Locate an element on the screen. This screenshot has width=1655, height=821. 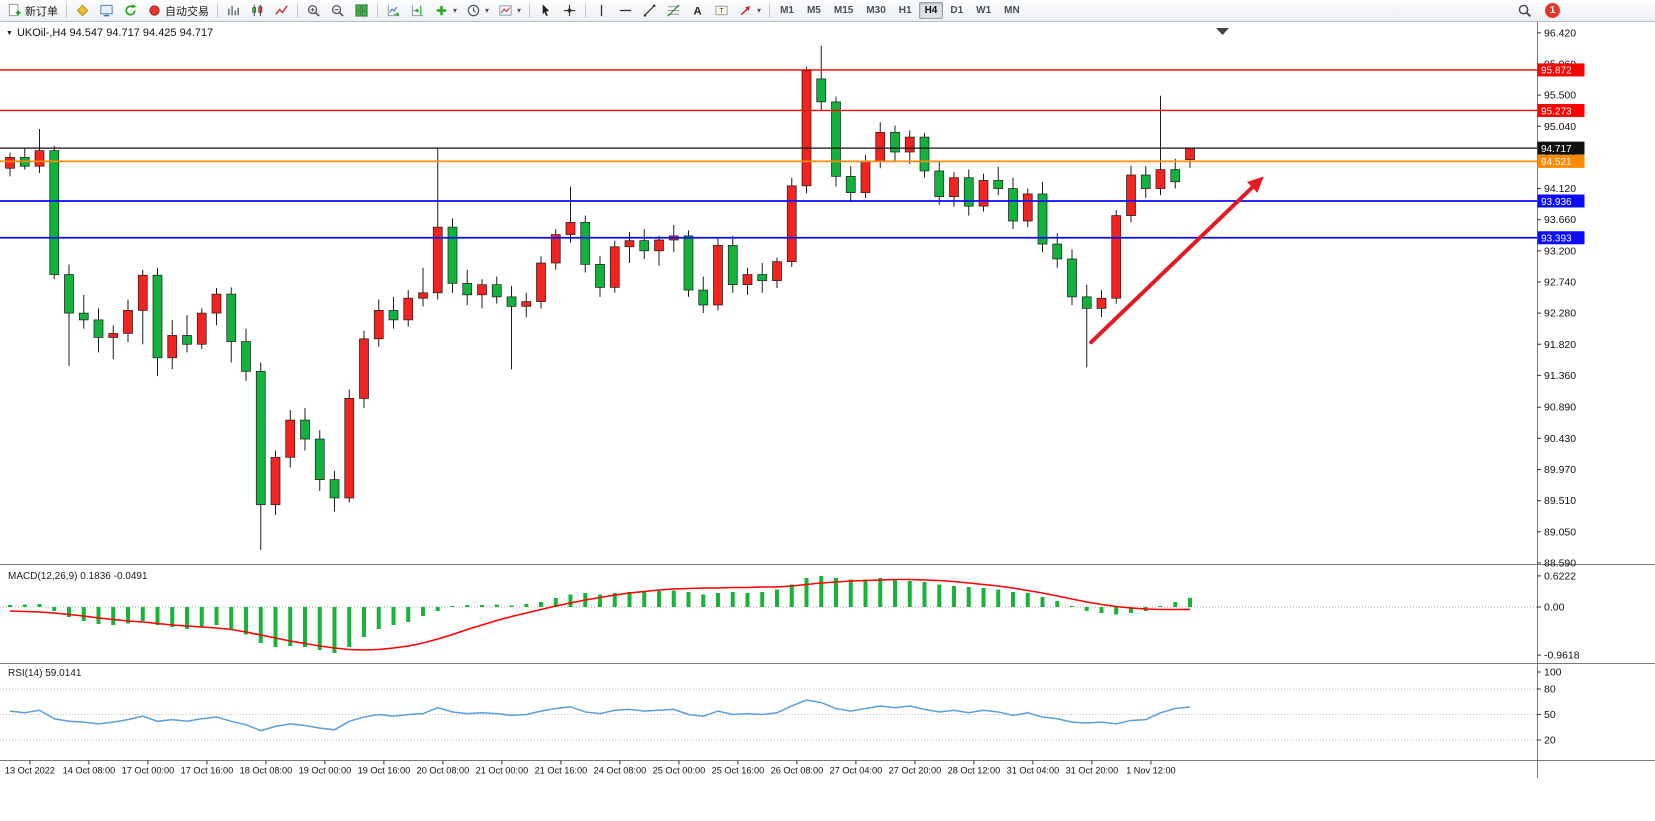
crosshair-icon is located at coordinates (569, 10).